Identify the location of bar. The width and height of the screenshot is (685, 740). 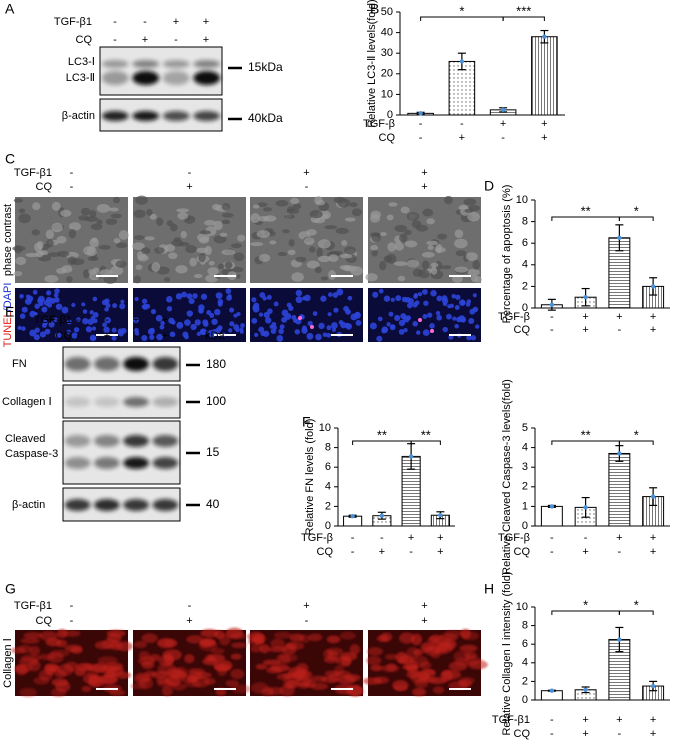
(551, 516).